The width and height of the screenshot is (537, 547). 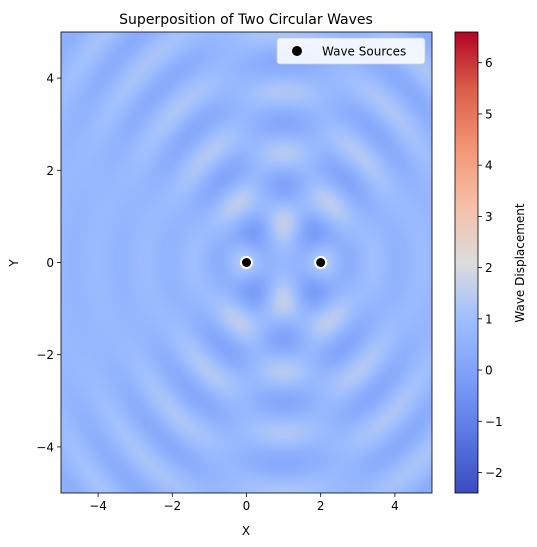 What do you see at coordinates (321, 506) in the screenshot?
I see `x-tick-label: 2` at bounding box center [321, 506].